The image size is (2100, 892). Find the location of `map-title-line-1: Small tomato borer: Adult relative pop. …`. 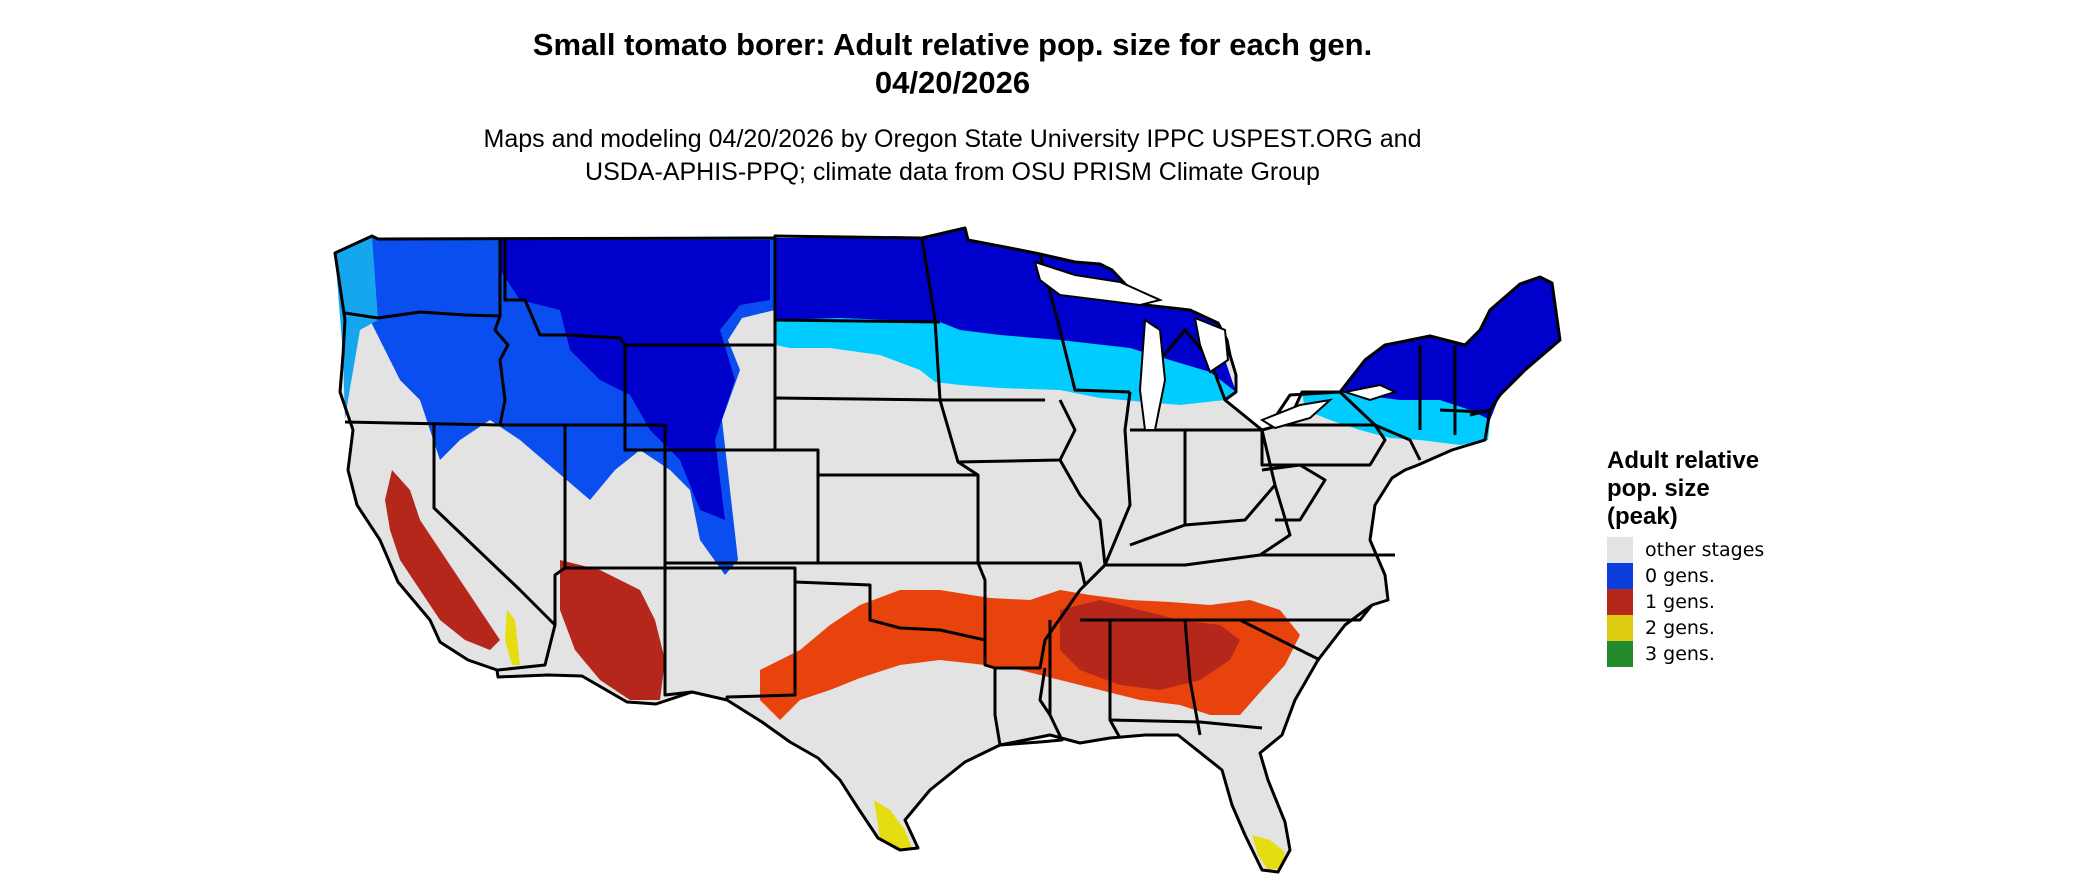

map-title-line-1: Small tomato borer: Adult relative pop. … is located at coordinates (952, 44).